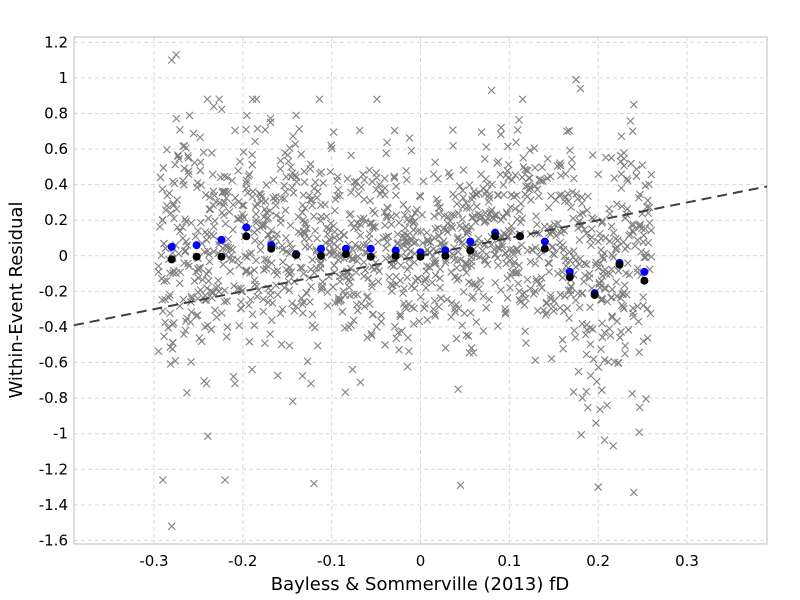 Image resolution: width=800 pixels, height=600 pixels. Describe the element at coordinates (53, 291) in the screenshot. I see `y-tick-label: -0.2` at that location.